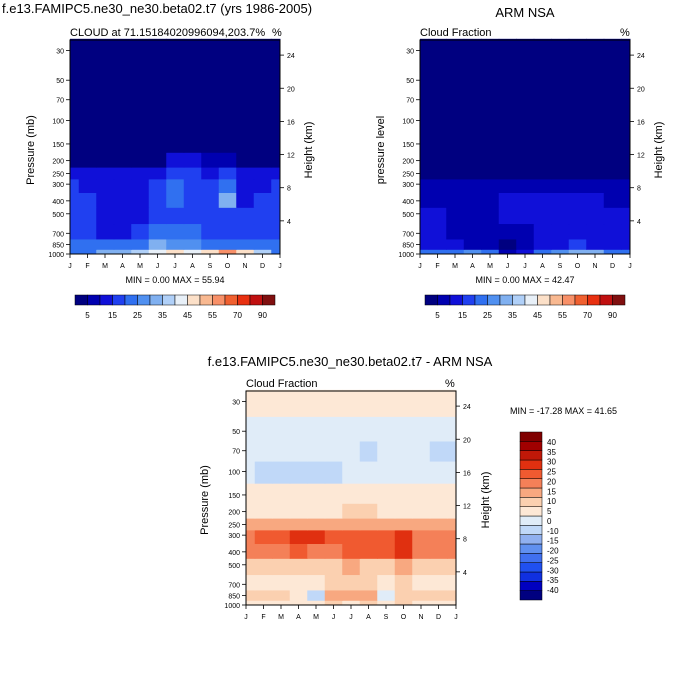  I want to click on x-tick-label: O, so click(578, 266).